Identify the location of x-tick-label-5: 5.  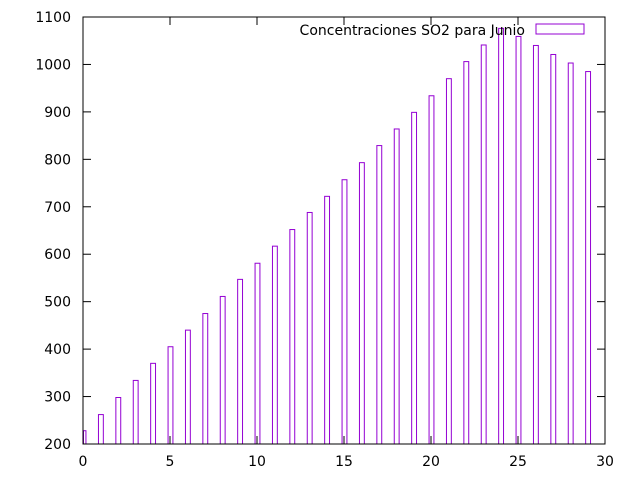
(170, 462).